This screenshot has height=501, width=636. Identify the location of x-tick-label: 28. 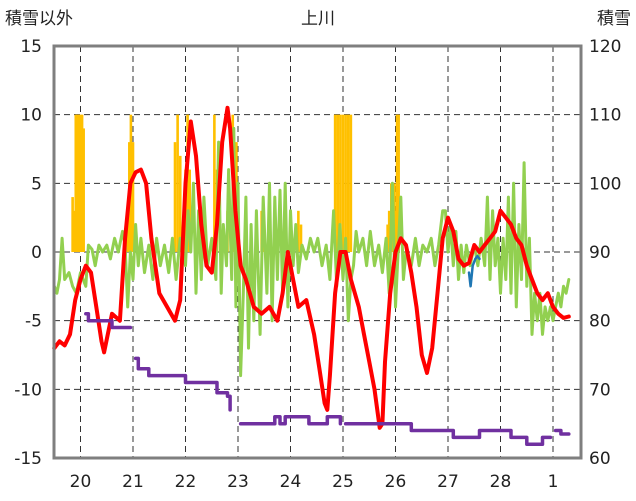
(501, 482).